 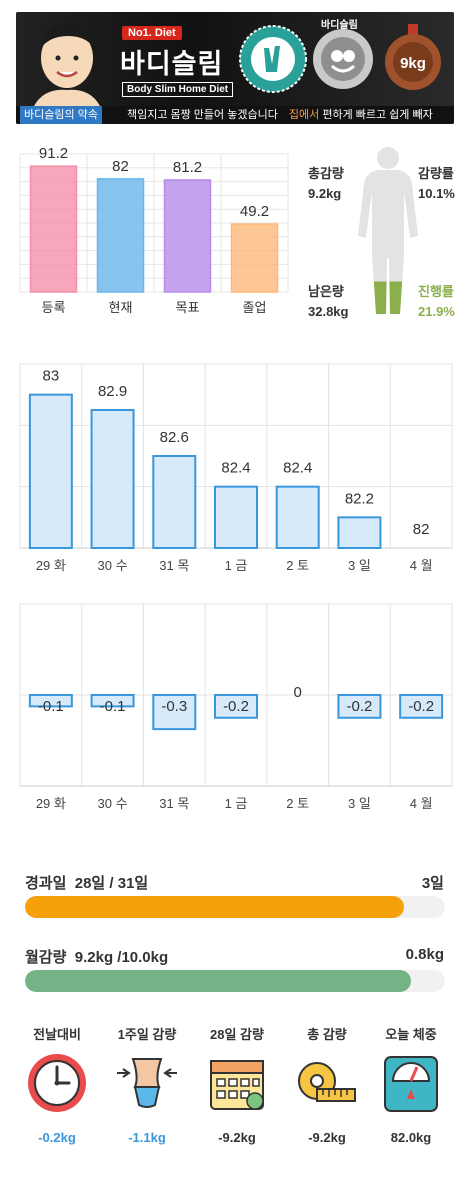 What do you see at coordinates (57, 1137) in the screenshot?
I see `summary-value: -0.2kg` at bounding box center [57, 1137].